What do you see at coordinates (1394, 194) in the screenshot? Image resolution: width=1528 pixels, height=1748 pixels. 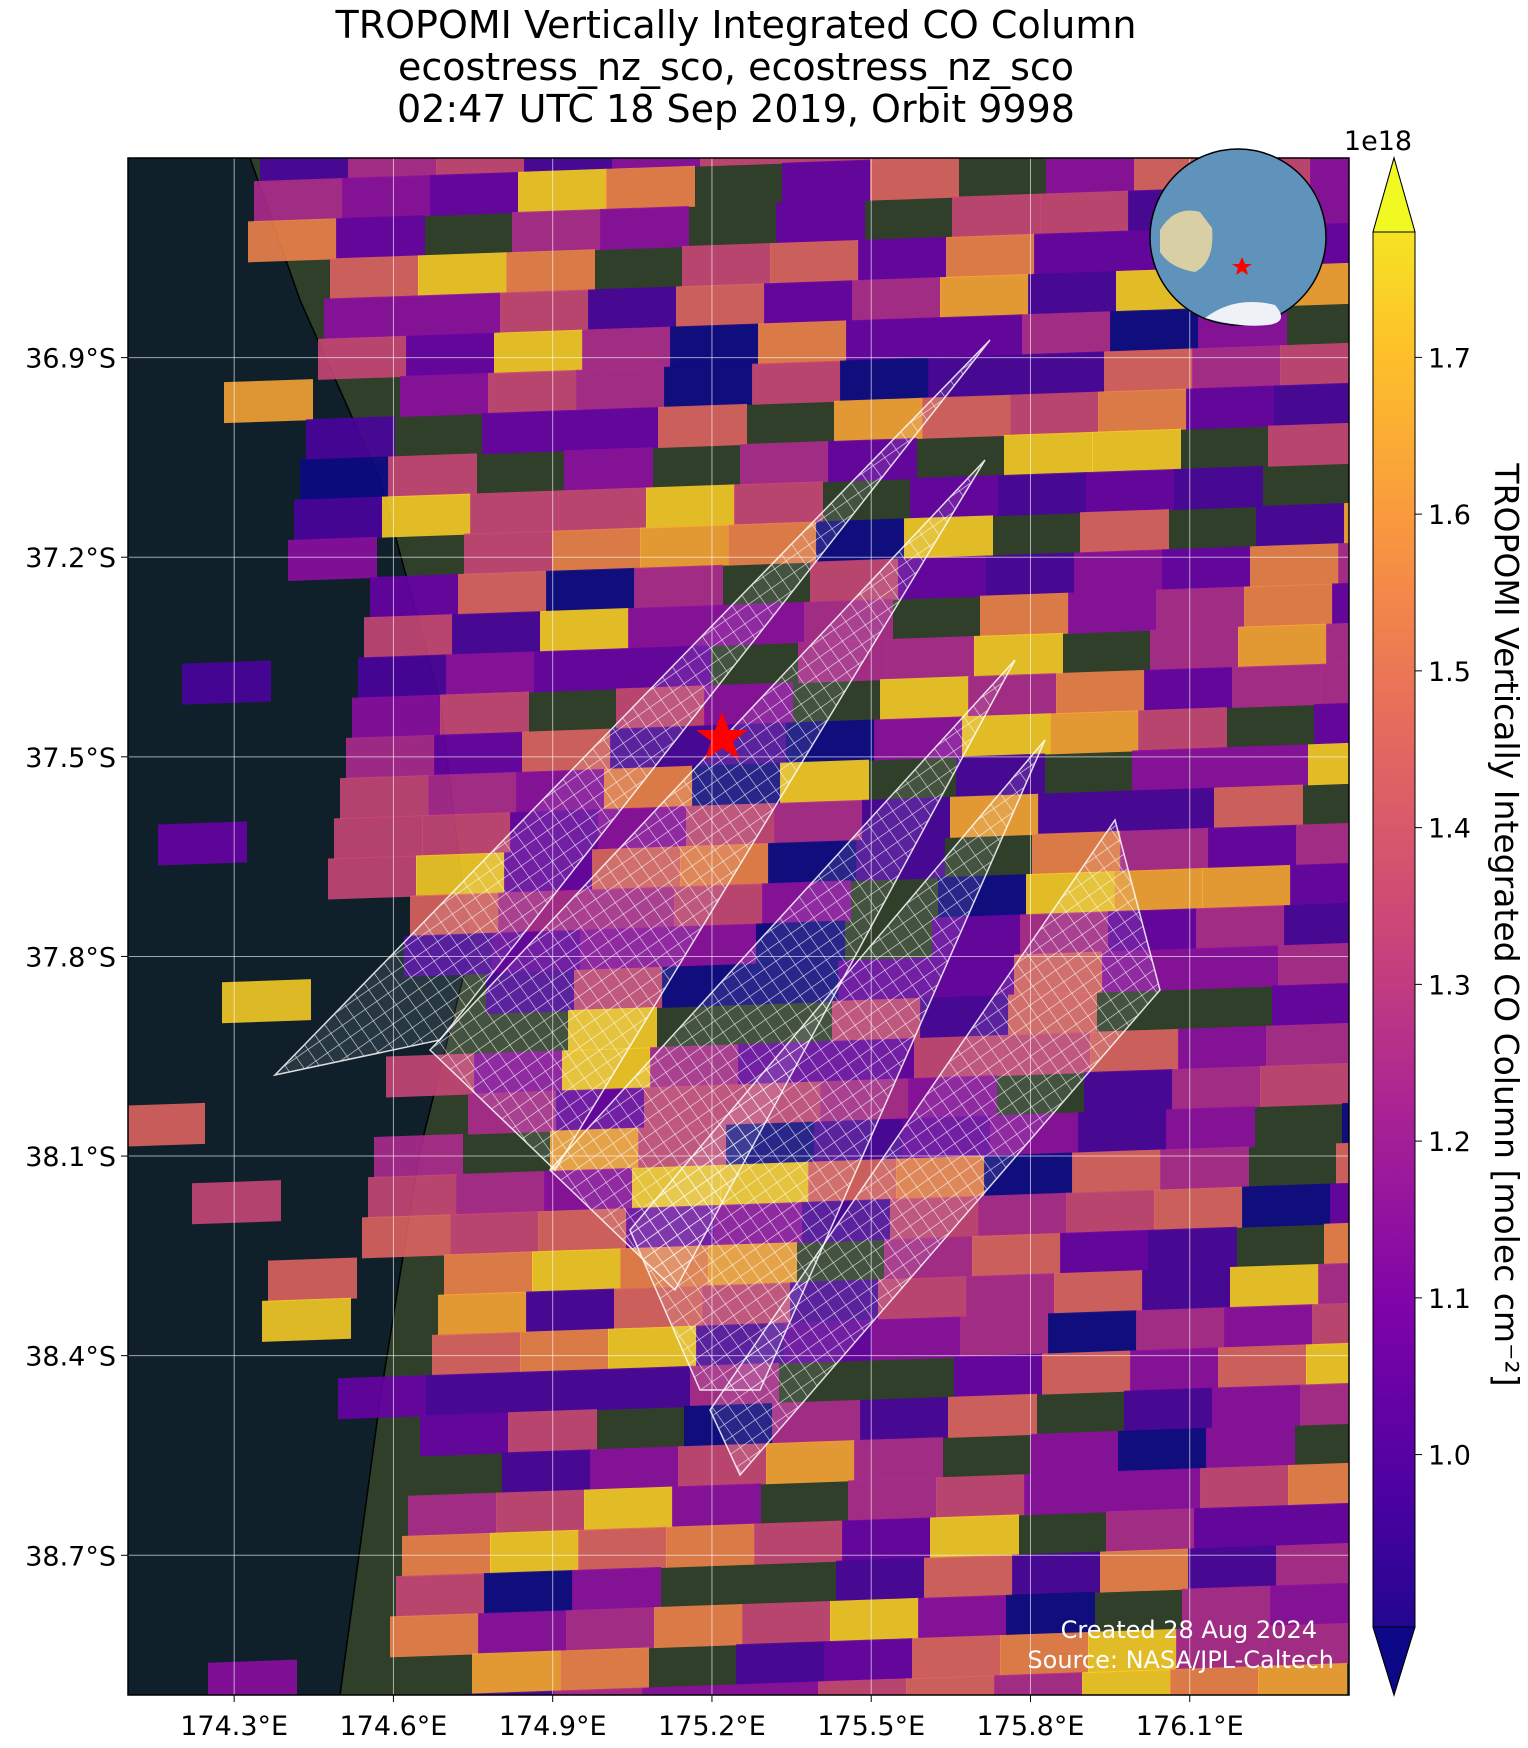 I see `colorbar-extend` at bounding box center [1394, 194].